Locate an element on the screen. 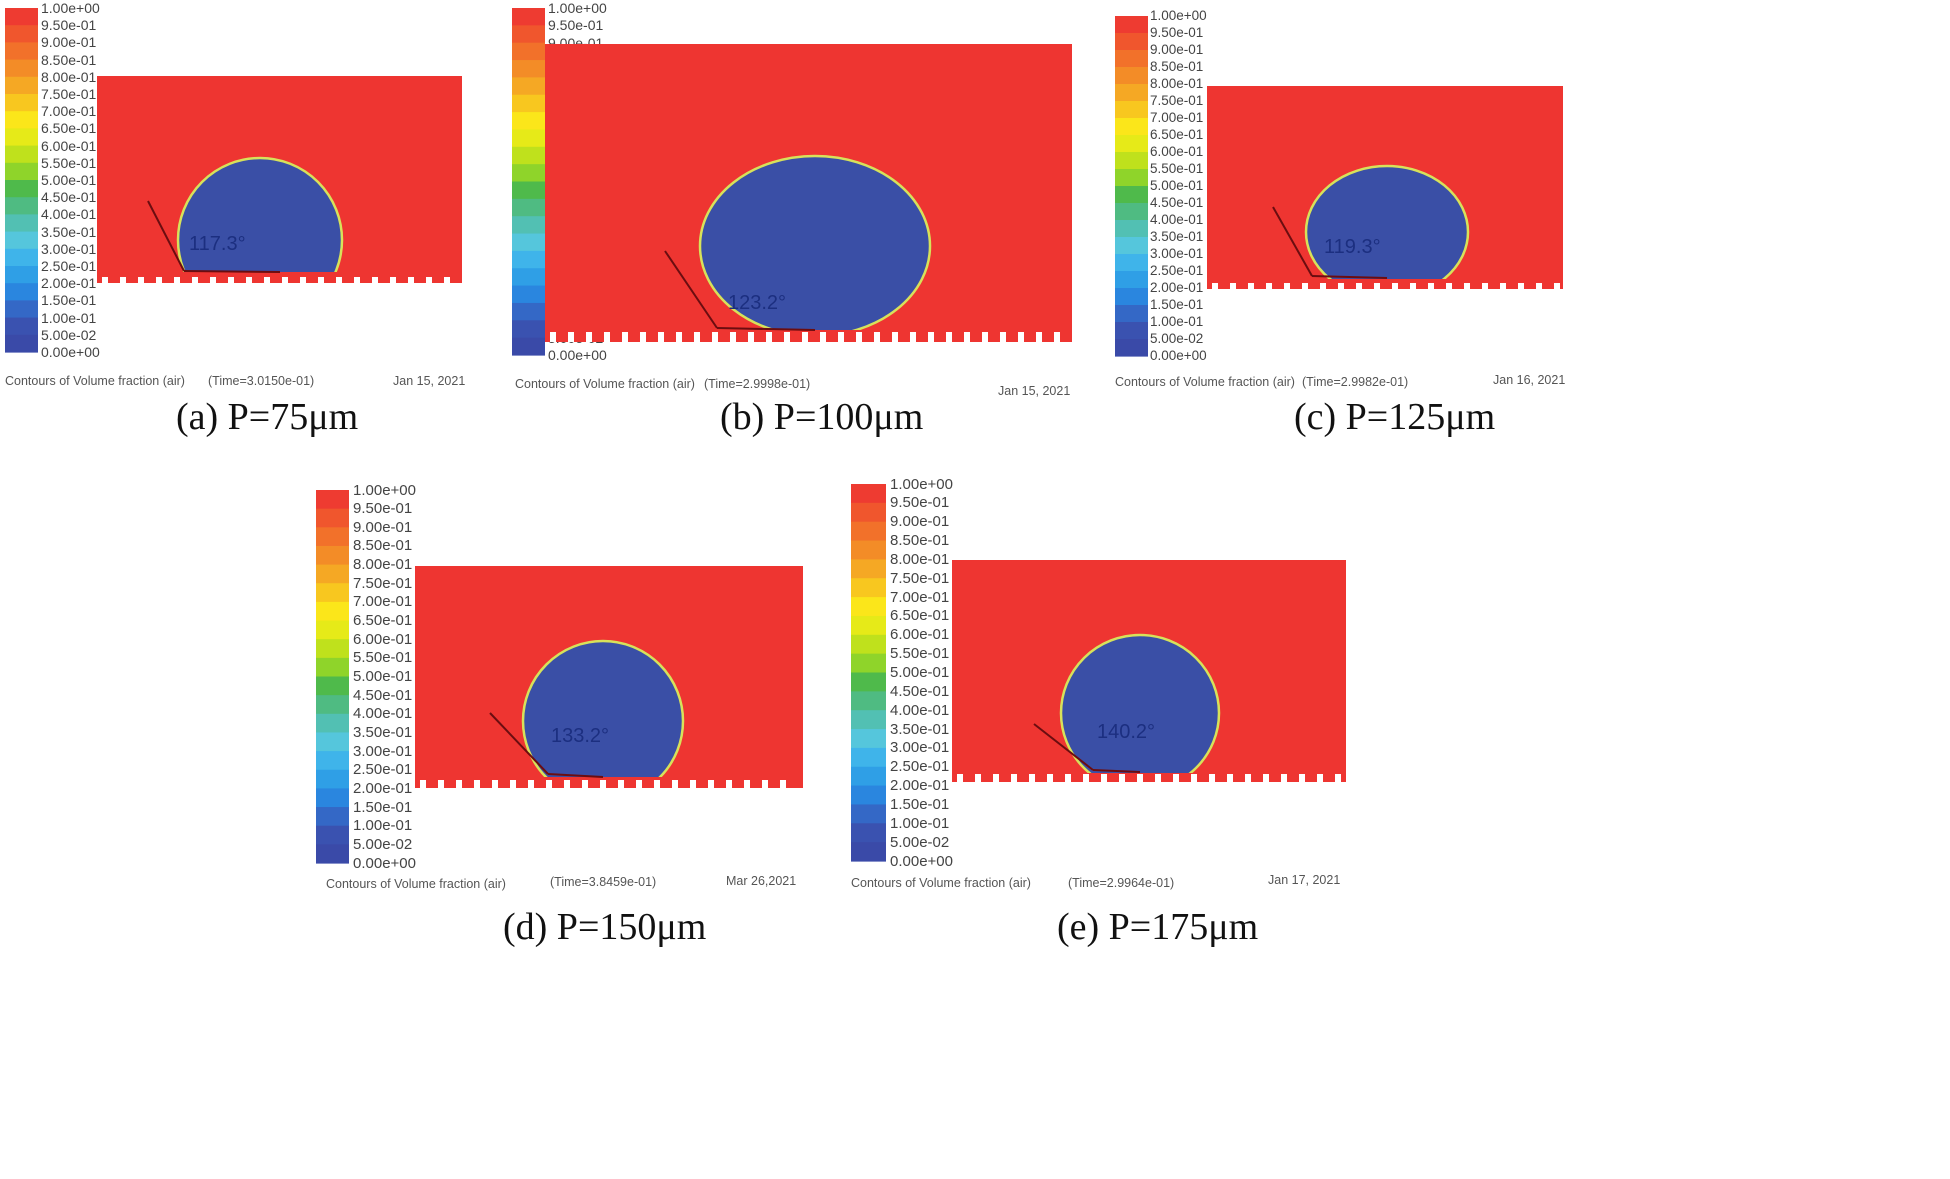 This screenshot has width=1950, height=1179. colorbar-tick-label: 7.00e-01 is located at coordinates (1177, 118).